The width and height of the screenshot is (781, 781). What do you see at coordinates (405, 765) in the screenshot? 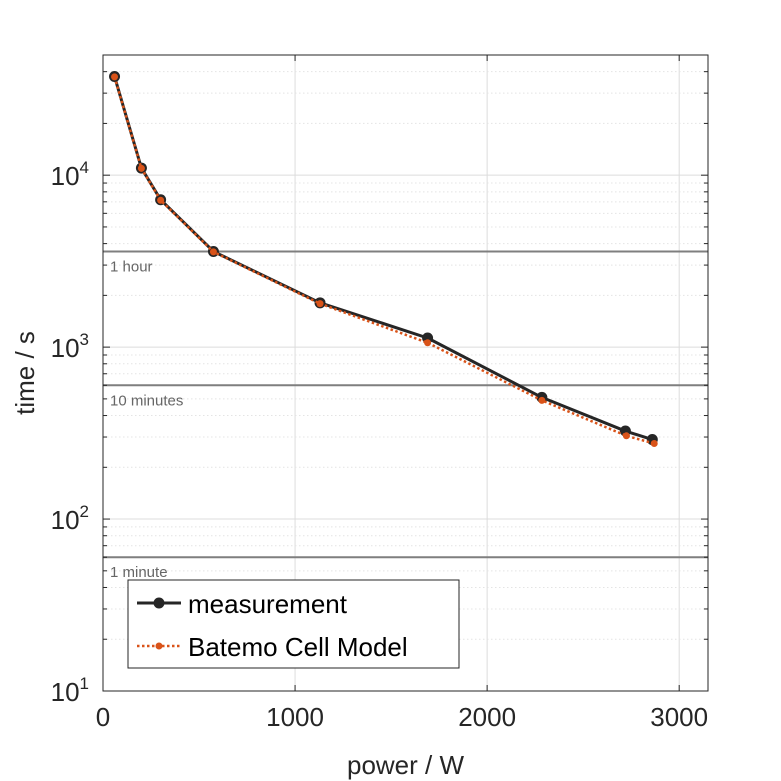
I see `x-axis-label: power / W` at bounding box center [405, 765].